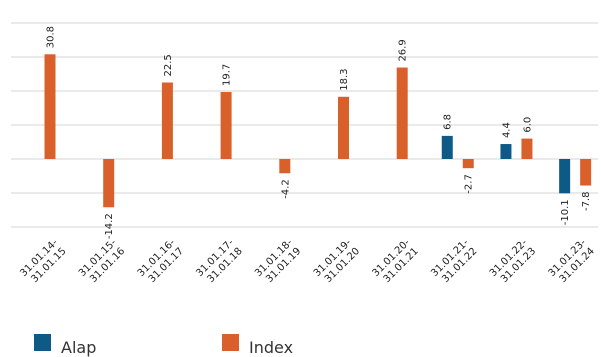 The width and height of the screenshot is (601, 357). Describe the element at coordinates (42, 342) in the screenshot. I see `legend-swatch-alap` at that location.